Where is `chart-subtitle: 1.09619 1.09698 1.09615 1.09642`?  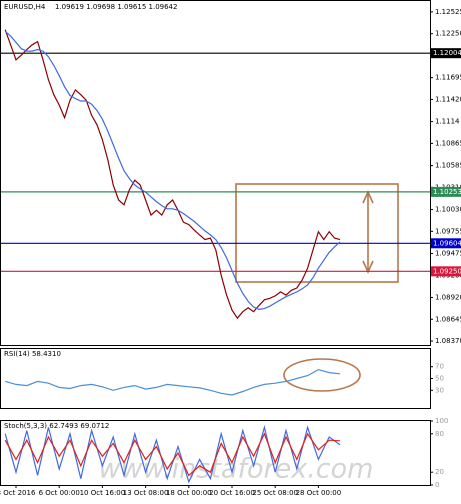
chart-subtitle: 1.09619 1.09698 1.09615 1.09642 is located at coordinates (116, 7).